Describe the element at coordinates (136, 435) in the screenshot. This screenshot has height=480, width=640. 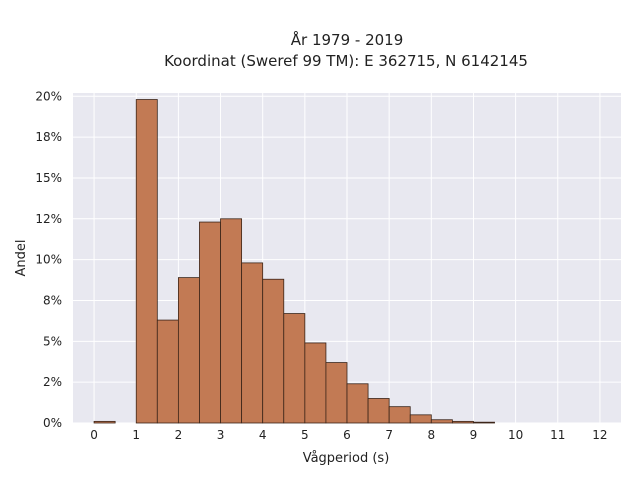
I see `x-tick-label: 1` at that location.